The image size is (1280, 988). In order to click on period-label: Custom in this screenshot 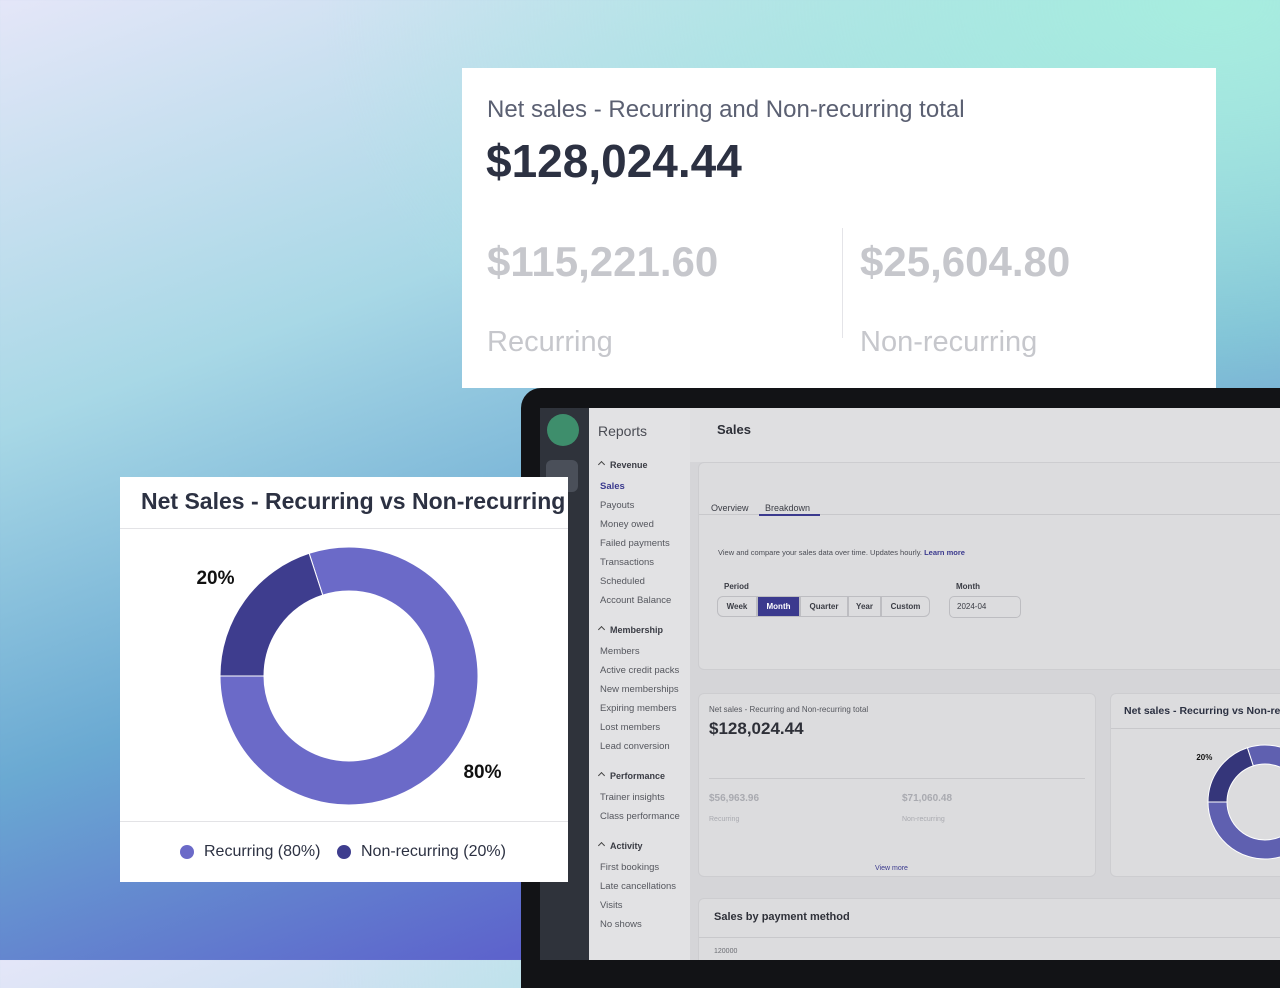, I will do `click(905, 606)`.